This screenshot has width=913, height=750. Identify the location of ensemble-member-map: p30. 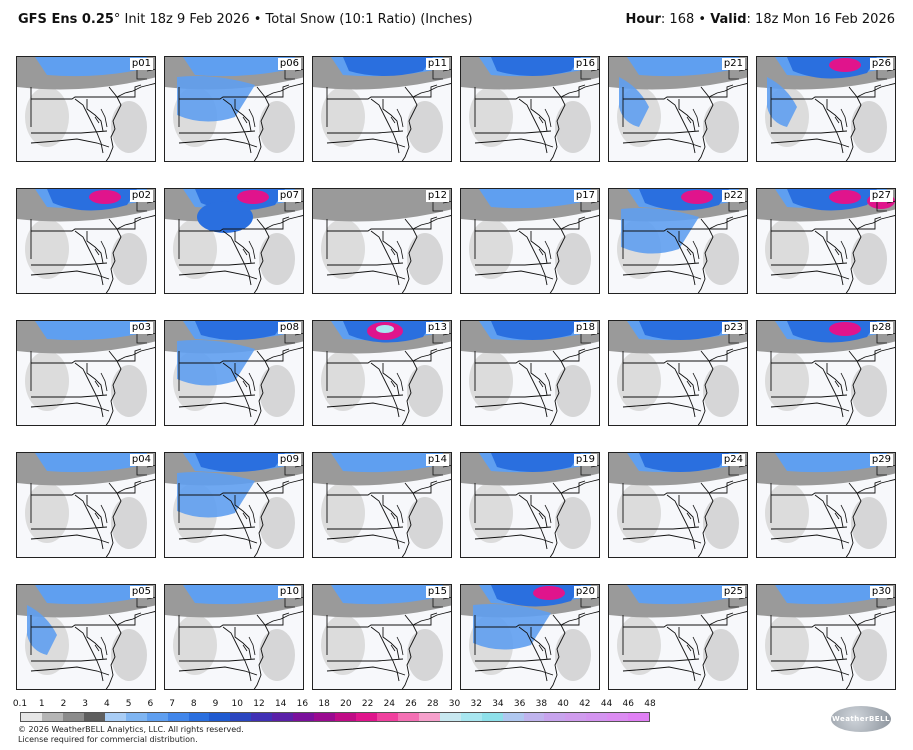
(826, 637).